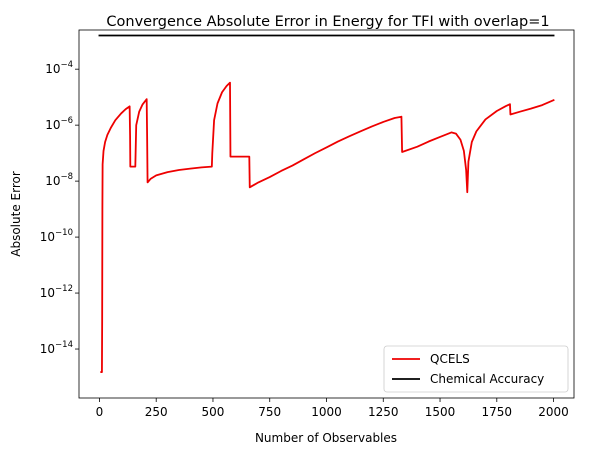  I want to click on x-tick-label: 1750, so click(497, 412).